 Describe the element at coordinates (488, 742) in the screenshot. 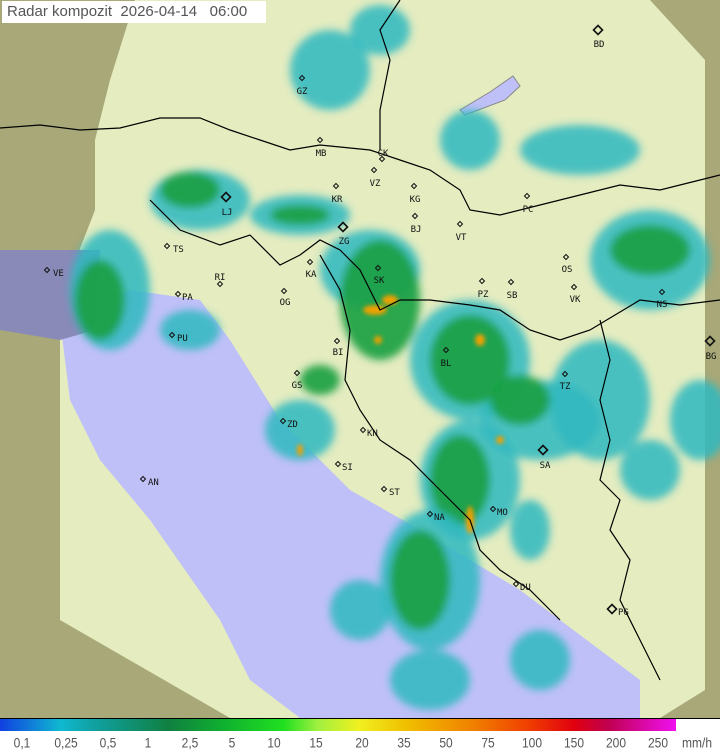

I see `legend-tick: 75` at that location.